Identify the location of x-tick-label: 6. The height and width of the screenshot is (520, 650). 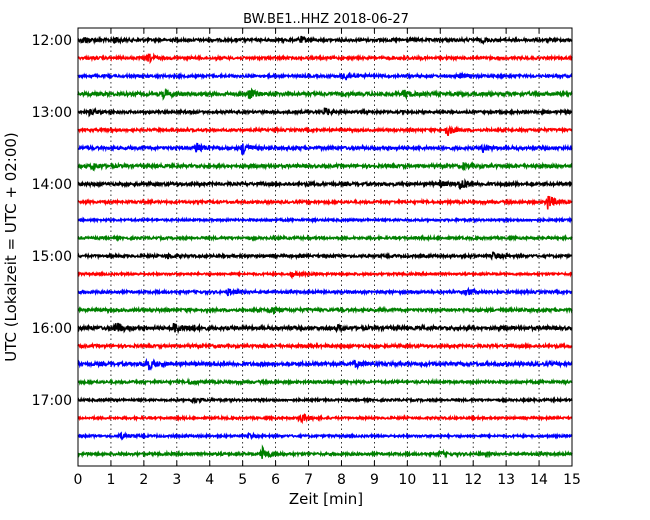
(275, 480).